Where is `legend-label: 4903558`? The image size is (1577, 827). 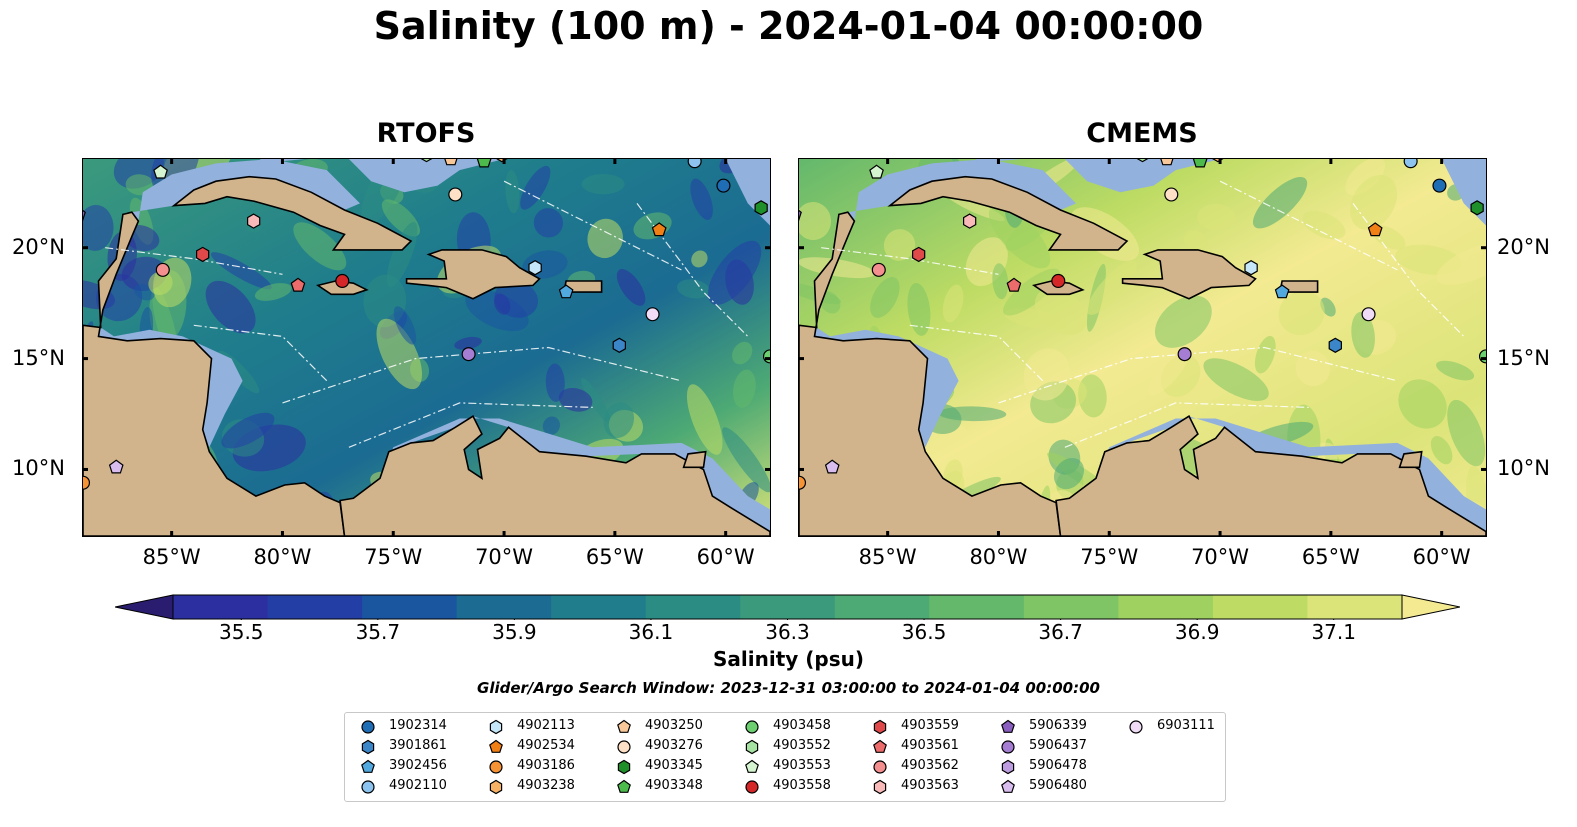 legend-label: 4903558 is located at coordinates (802, 785).